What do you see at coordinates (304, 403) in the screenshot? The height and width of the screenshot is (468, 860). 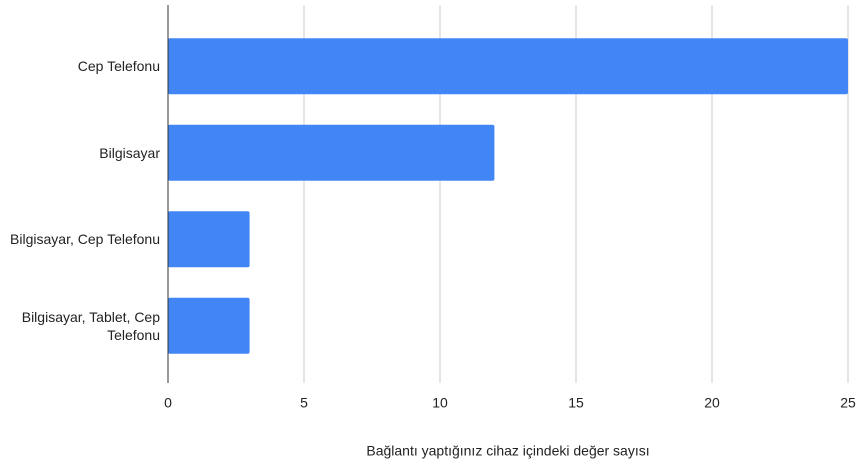 I see `x-tick-label: 5` at bounding box center [304, 403].